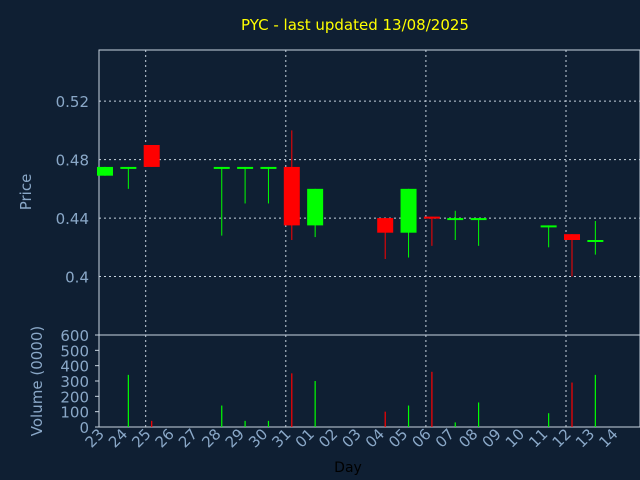  What do you see at coordinates (421, 438) in the screenshot?
I see `day-tick-label: 06` at bounding box center [421, 438].